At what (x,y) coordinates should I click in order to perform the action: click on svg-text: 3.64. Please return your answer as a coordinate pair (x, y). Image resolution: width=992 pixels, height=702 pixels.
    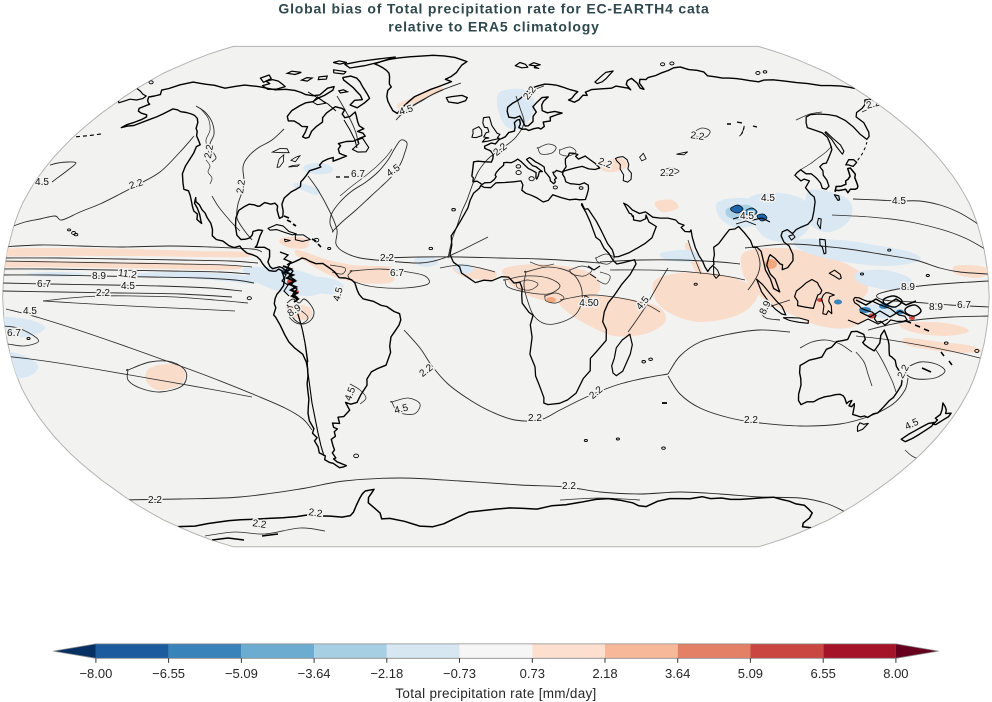
    Looking at the image, I should click on (677, 673).